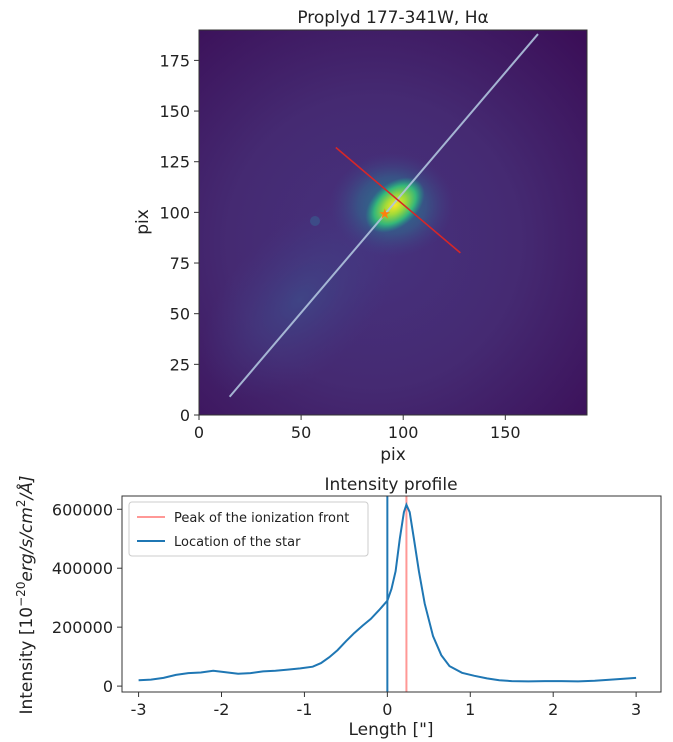  What do you see at coordinates (304, 709) in the screenshot?
I see `profile-x-tick-label: -1` at bounding box center [304, 709].